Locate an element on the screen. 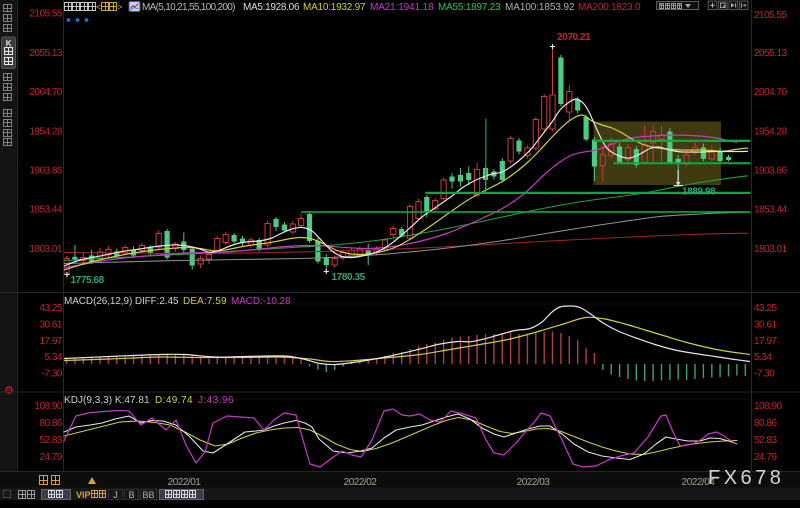  svg-text: 2022/01 is located at coordinates (185, 482).